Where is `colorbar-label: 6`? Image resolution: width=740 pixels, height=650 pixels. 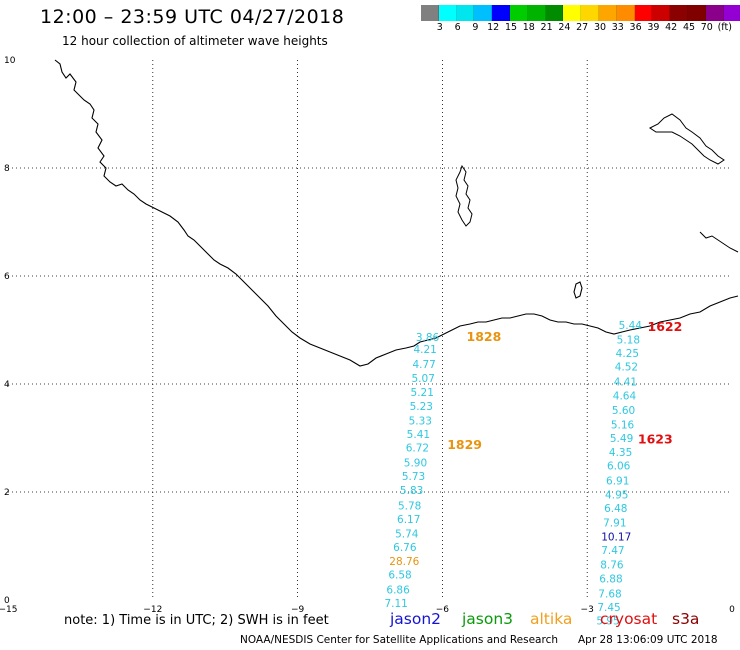 colorbar-label: 6 is located at coordinates (457, 27).